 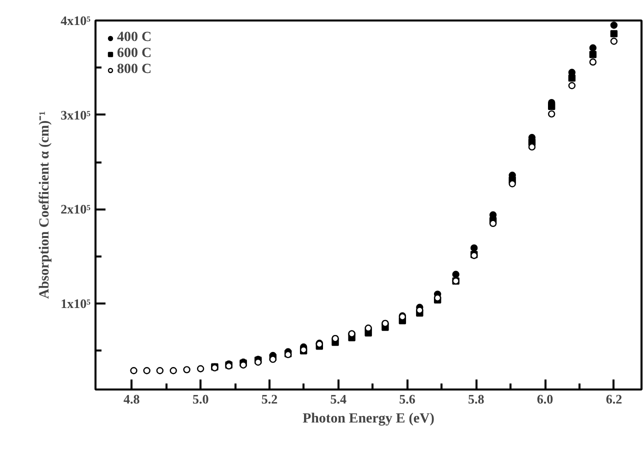 What do you see at coordinates (407, 399) in the screenshot?
I see `x-tick-label: 5.6` at bounding box center [407, 399].